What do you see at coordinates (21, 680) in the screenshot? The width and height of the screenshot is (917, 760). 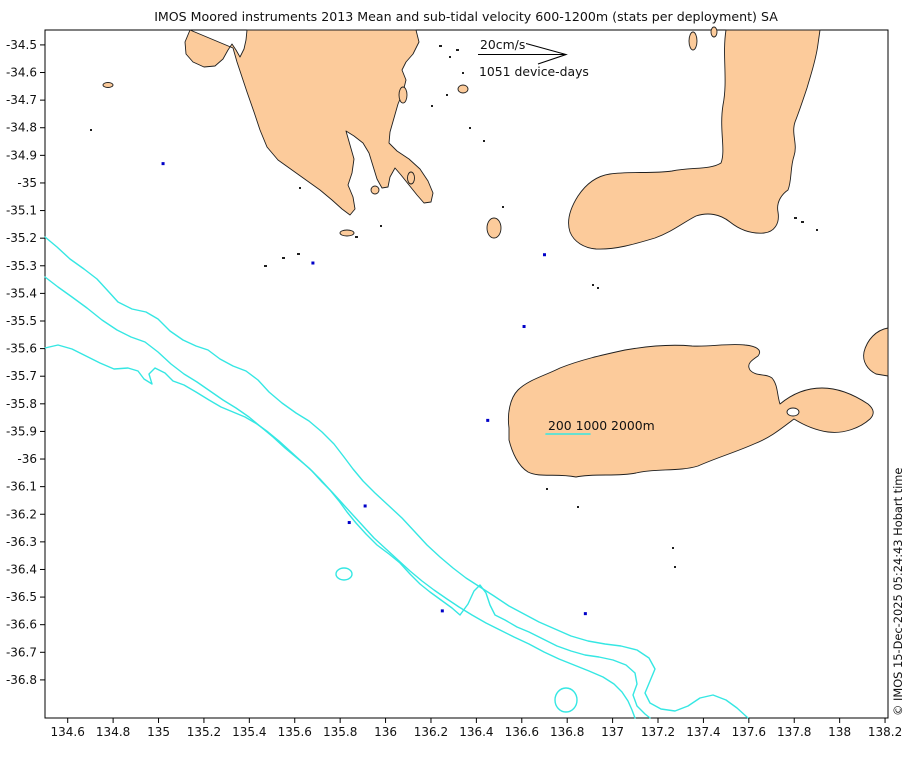 I see `y-tick-label: -36.8` at bounding box center [21, 680].